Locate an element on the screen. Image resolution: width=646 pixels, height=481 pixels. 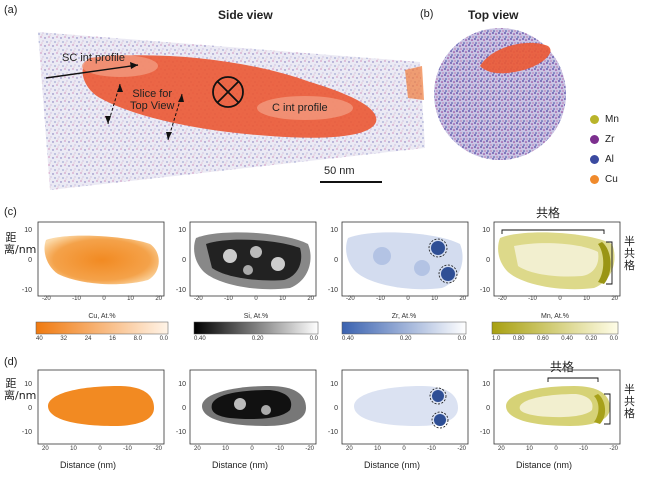
coherent-label-c: 共格 is located at coordinates (548, 213).